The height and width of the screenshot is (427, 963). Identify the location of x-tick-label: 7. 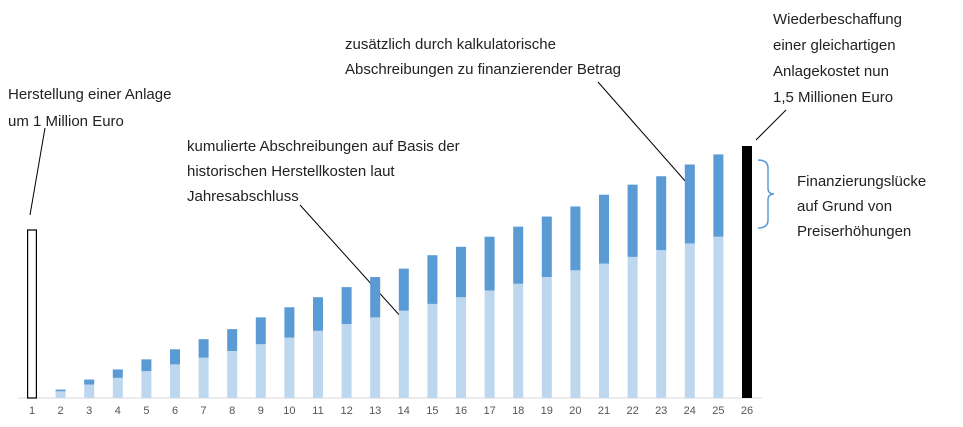
(204, 411).